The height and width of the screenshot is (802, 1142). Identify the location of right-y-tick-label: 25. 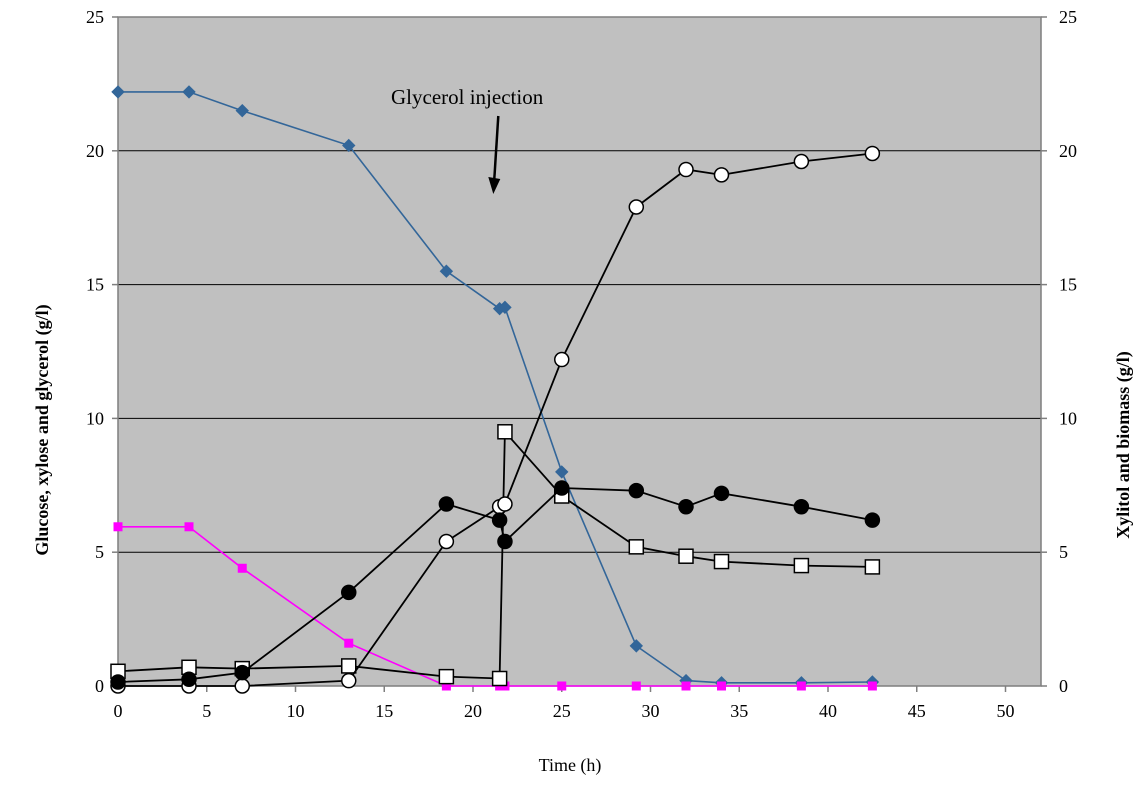
(1068, 17).